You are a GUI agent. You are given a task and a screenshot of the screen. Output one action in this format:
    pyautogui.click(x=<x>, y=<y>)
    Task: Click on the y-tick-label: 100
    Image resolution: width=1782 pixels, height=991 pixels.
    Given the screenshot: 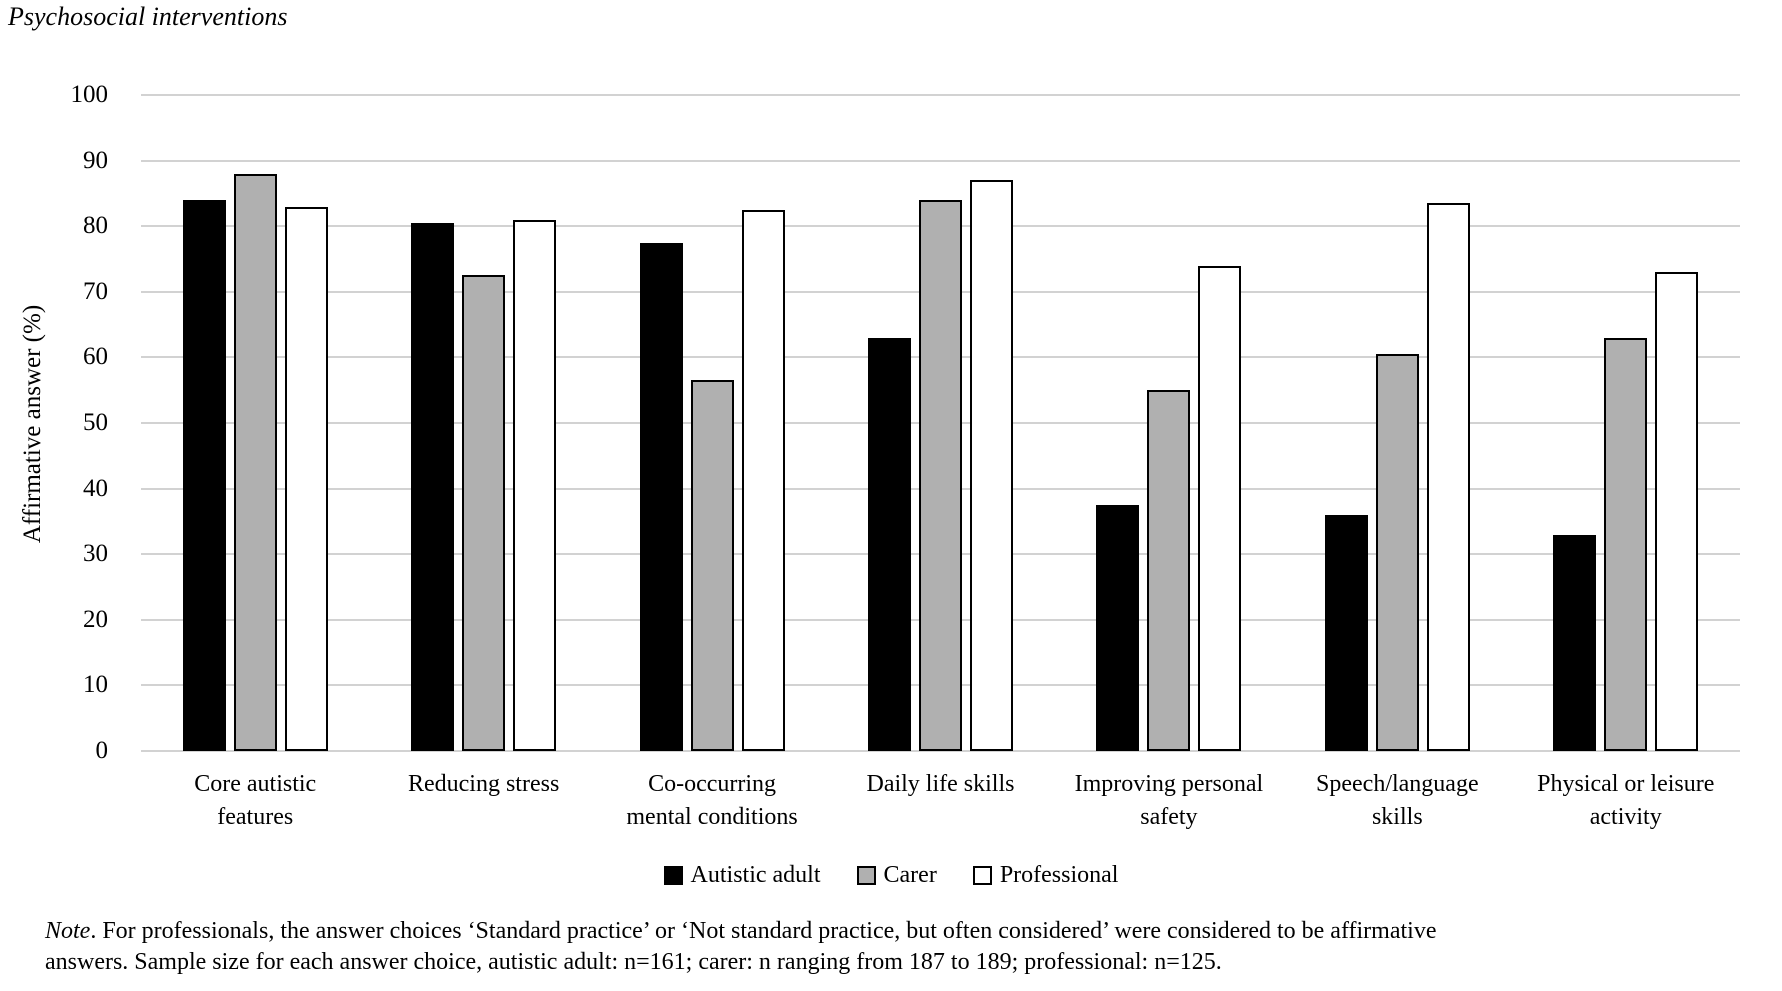 What is the action you would take?
    pyautogui.click(x=89, y=94)
    